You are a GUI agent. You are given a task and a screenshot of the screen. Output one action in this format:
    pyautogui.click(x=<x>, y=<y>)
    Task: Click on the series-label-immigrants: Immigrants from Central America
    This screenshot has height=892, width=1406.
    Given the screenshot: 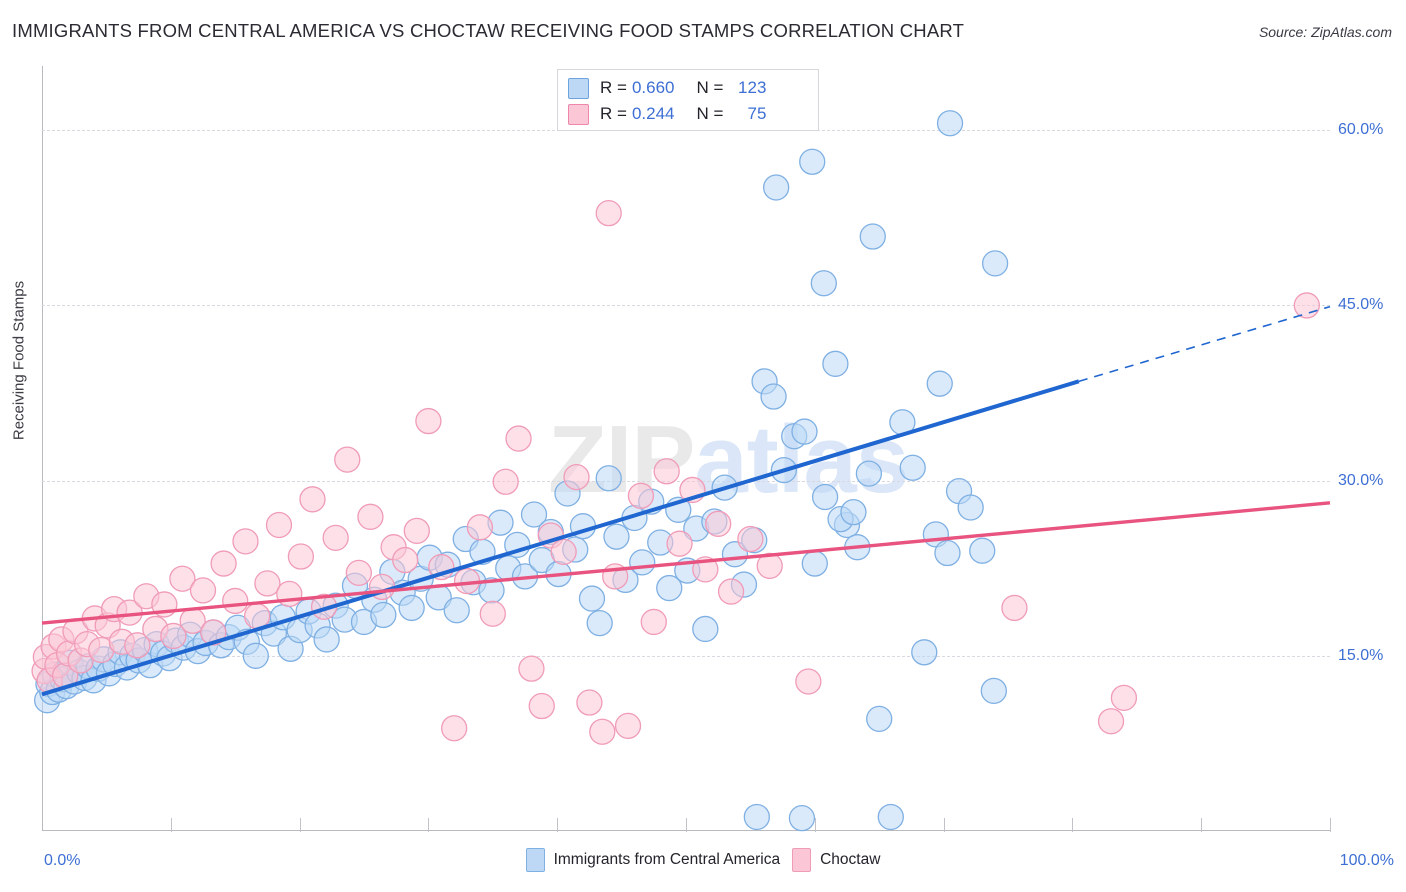 What is the action you would take?
    pyautogui.click(x=667, y=859)
    